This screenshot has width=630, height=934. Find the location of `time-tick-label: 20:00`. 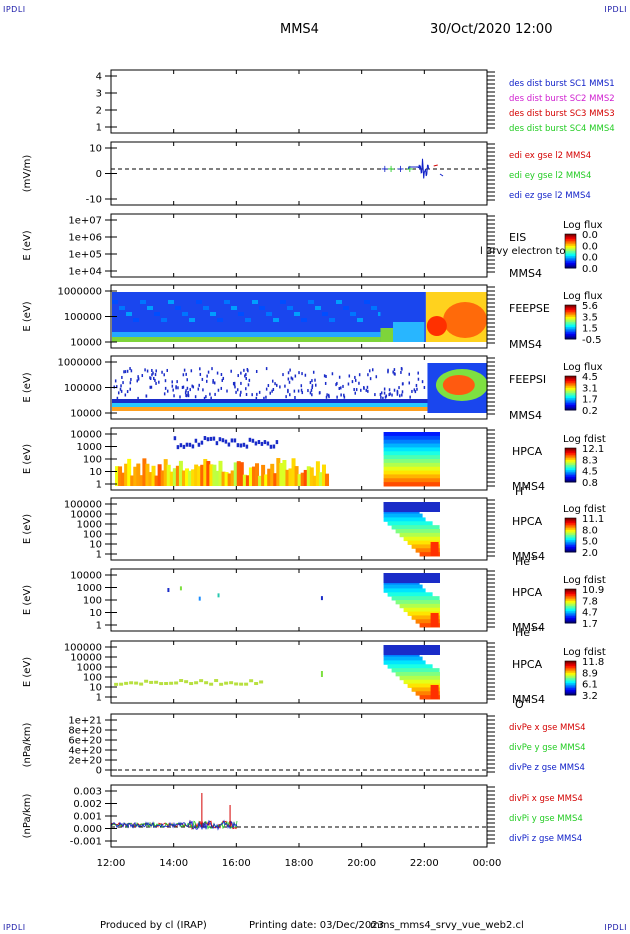

time-tick-label: 20:00 is located at coordinates (361, 863).